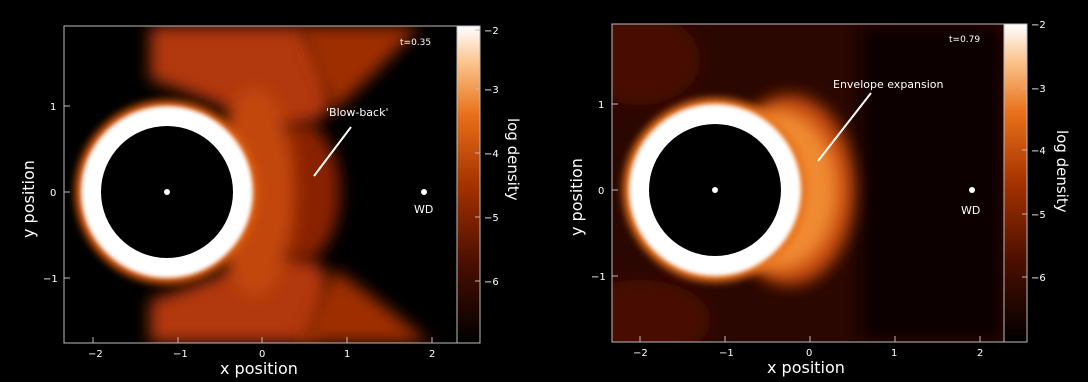 The image size is (1088, 382). Describe the element at coordinates (964, 40) in the screenshot. I see `time-label: t=0.79` at that location.